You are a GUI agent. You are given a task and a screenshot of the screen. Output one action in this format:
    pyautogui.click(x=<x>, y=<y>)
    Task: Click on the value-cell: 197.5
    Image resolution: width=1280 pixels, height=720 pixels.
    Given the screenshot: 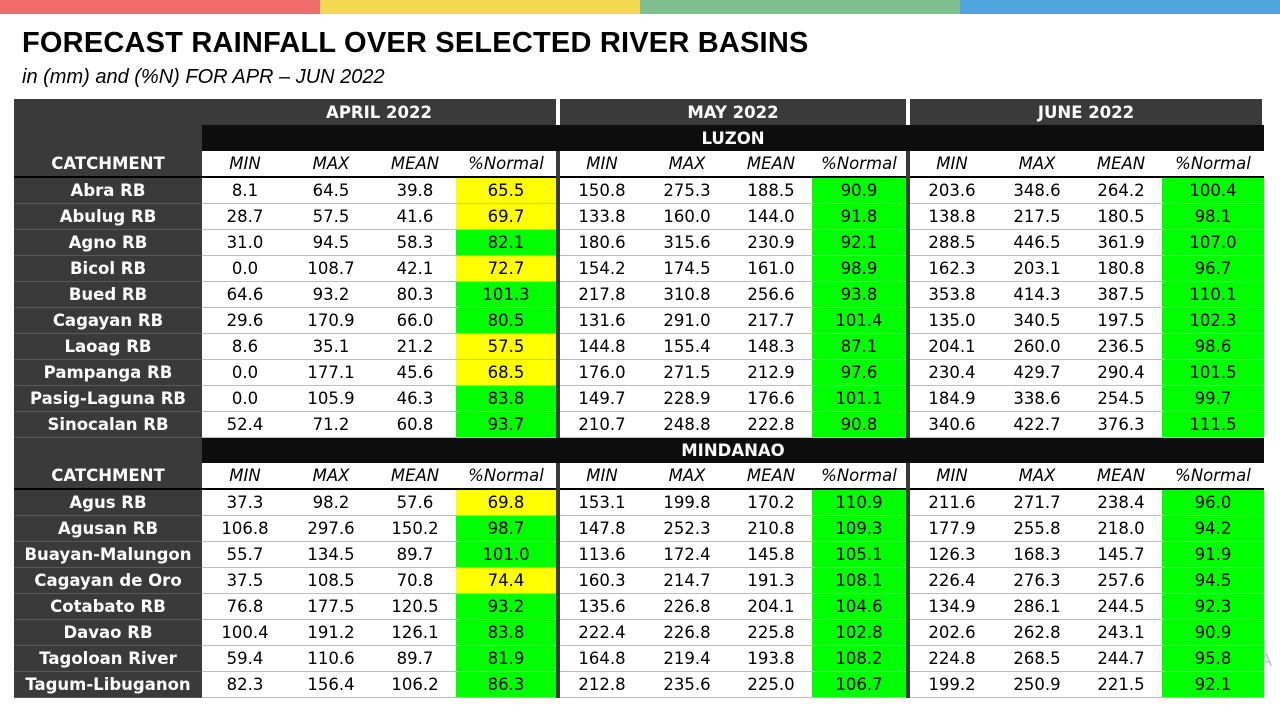 What is the action you would take?
    pyautogui.click(x=1121, y=320)
    